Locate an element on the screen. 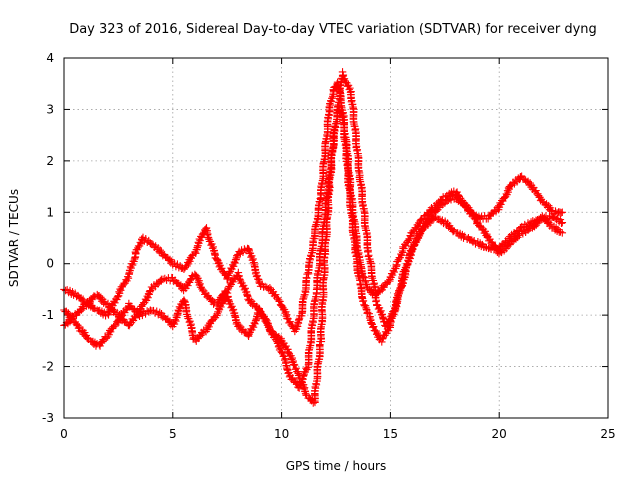  x-tick-label: 0 is located at coordinates (64, 434).